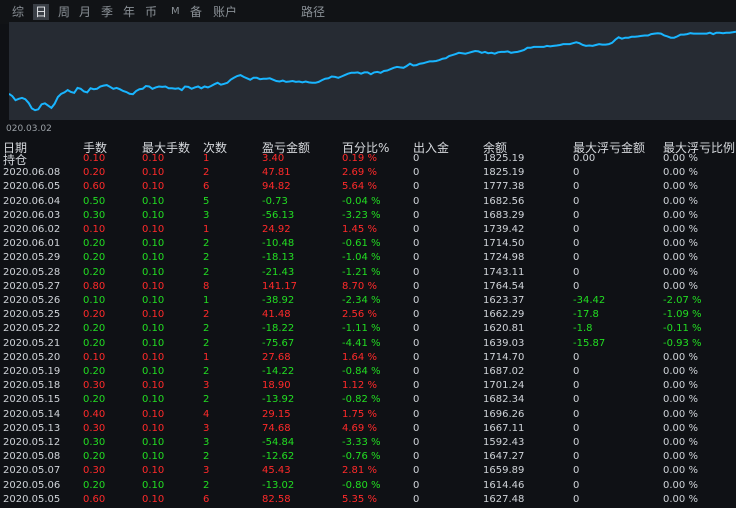 This screenshot has height=508, width=736. Describe the element at coordinates (94, 300) in the screenshot. I see `cell-lots: 0.10` at that location.